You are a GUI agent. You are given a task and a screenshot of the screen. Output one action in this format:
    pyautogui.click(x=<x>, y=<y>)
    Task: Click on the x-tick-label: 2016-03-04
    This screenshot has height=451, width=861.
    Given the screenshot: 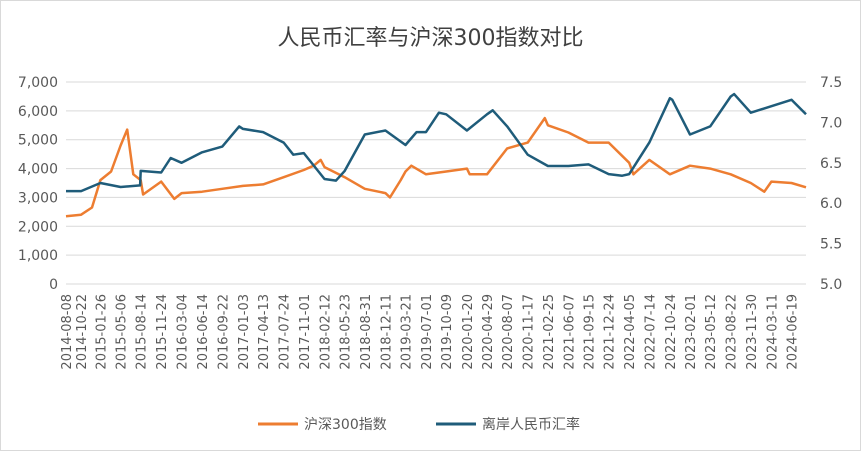 What is the action you would take?
    pyautogui.click(x=183, y=332)
    